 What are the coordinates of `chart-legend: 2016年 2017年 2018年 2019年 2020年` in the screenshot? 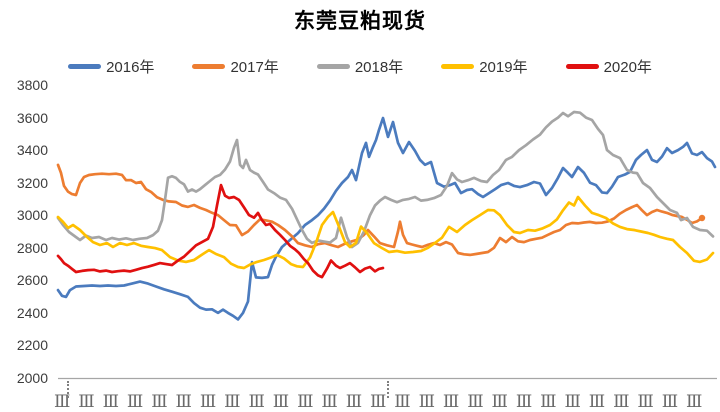 It's located at (360, 66).